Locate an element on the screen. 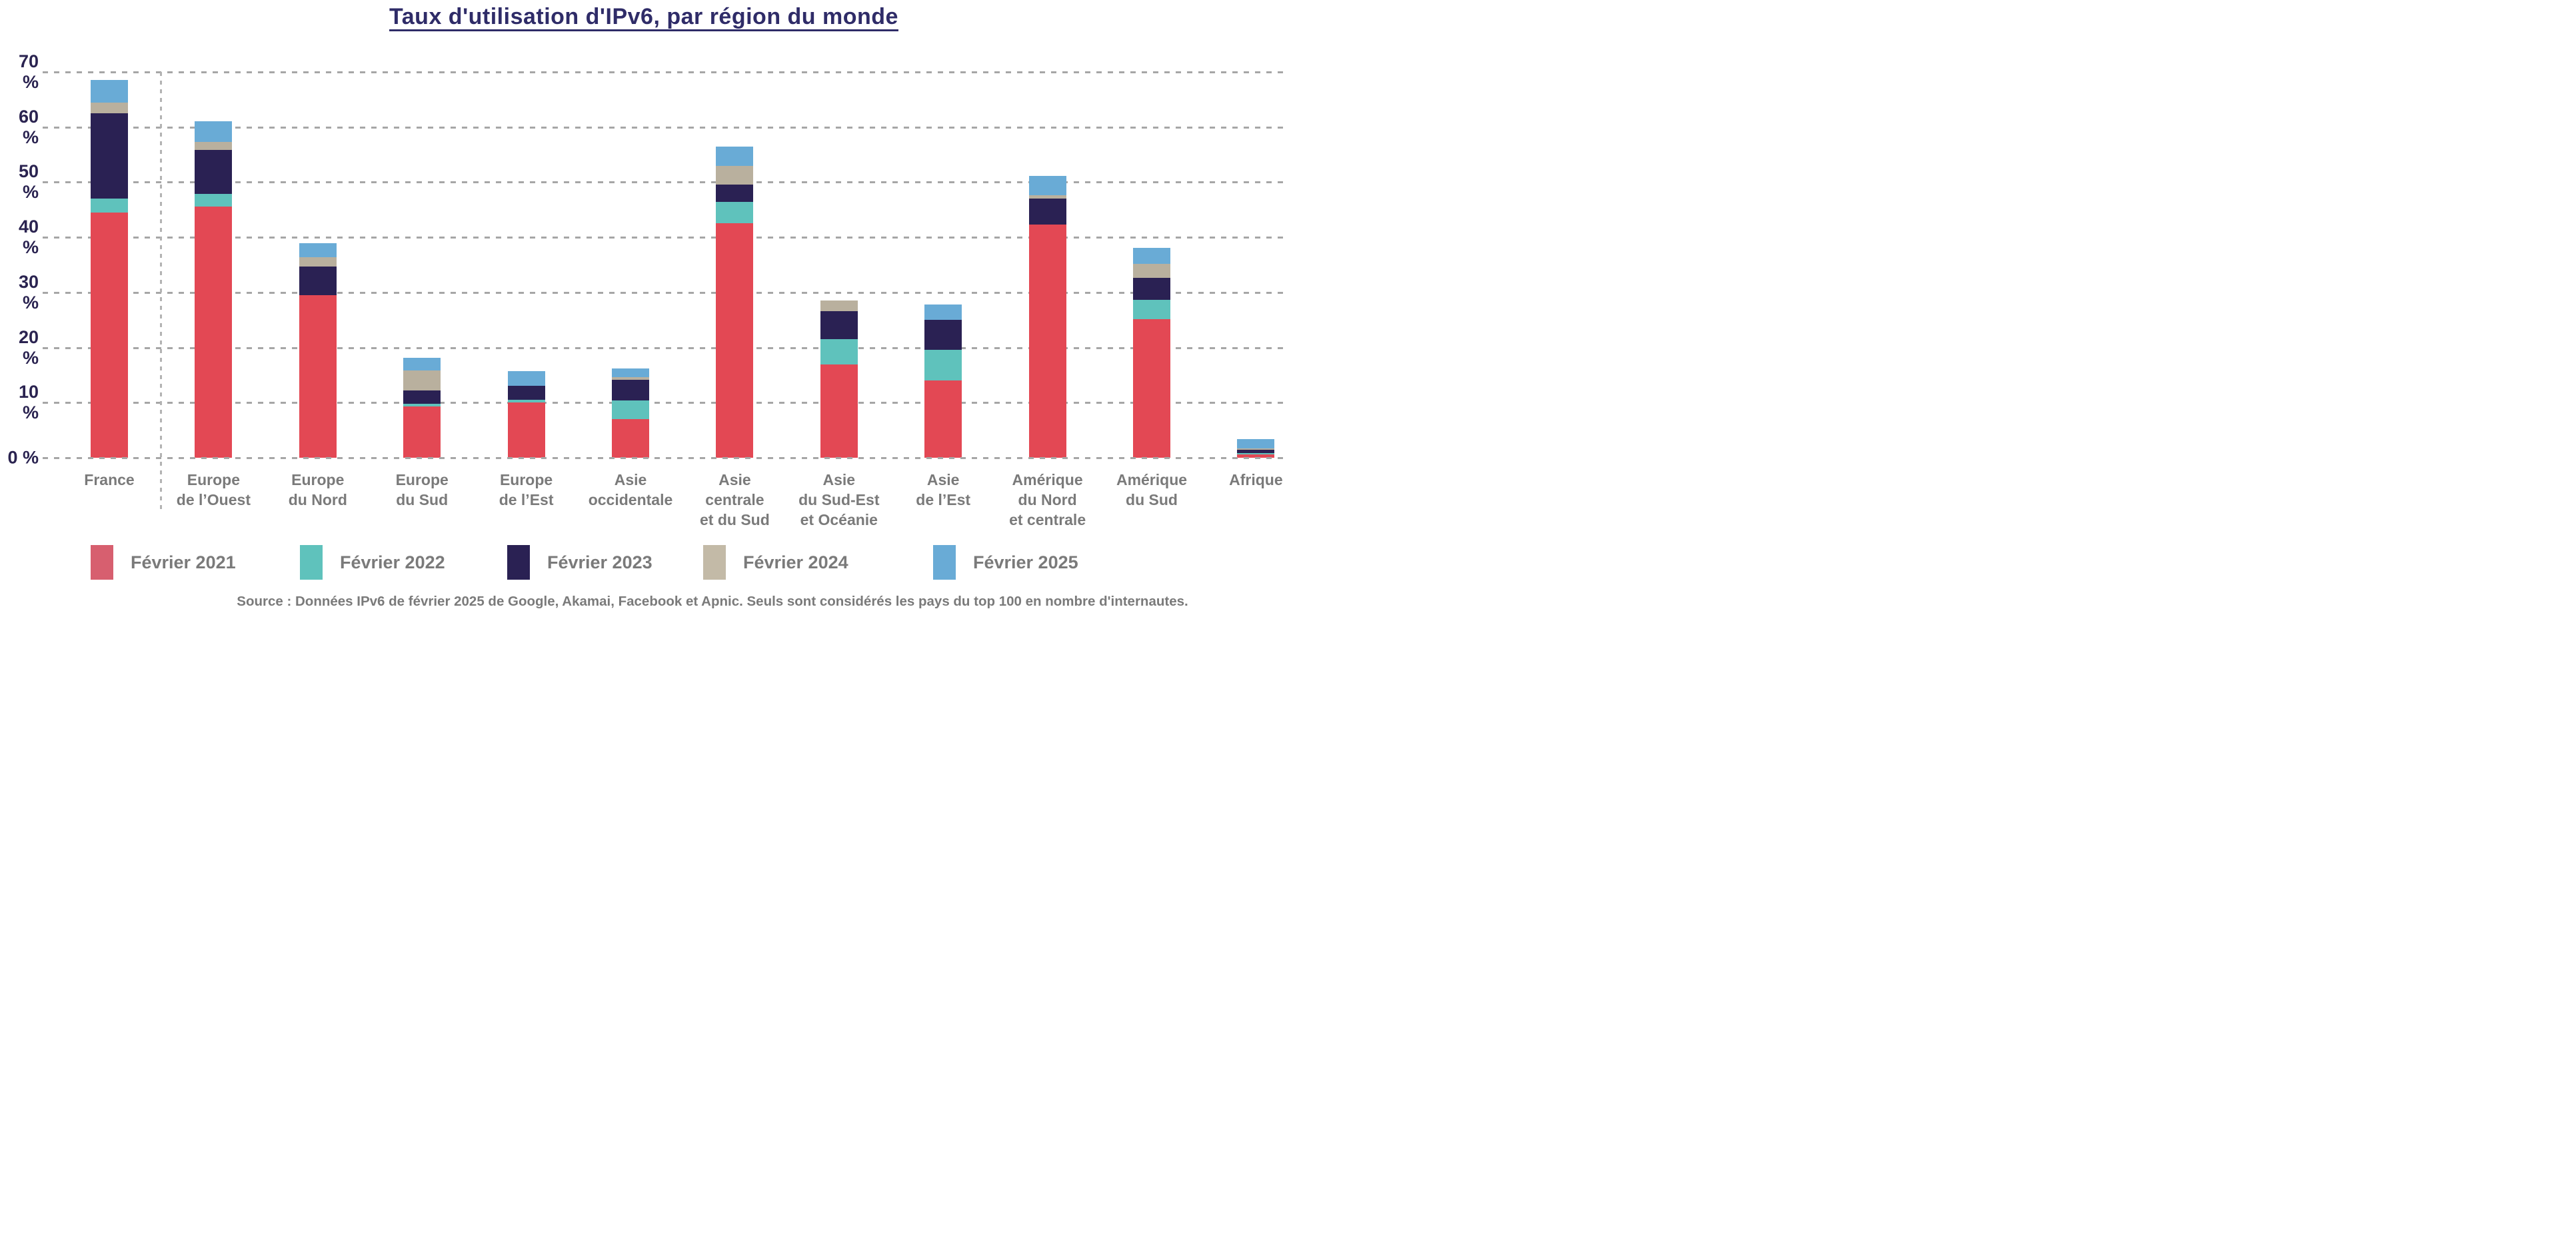 The height and width of the screenshot is (1238, 2576). france-separator-line is located at coordinates (161, 292).